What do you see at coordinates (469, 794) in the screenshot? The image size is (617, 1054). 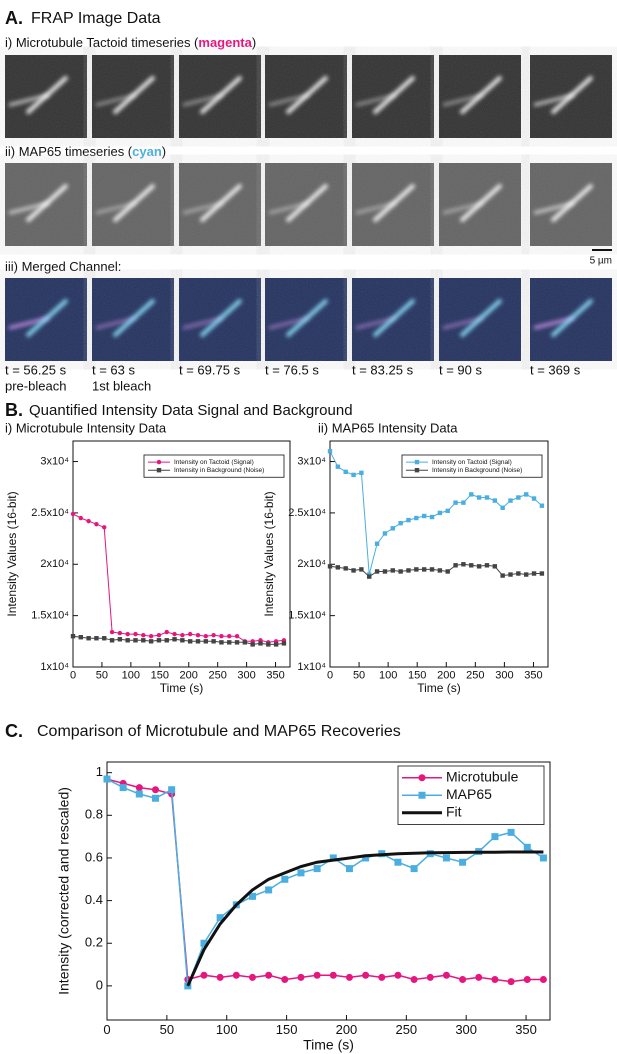 I see `legend-label: MAP65` at bounding box center [469, 794].